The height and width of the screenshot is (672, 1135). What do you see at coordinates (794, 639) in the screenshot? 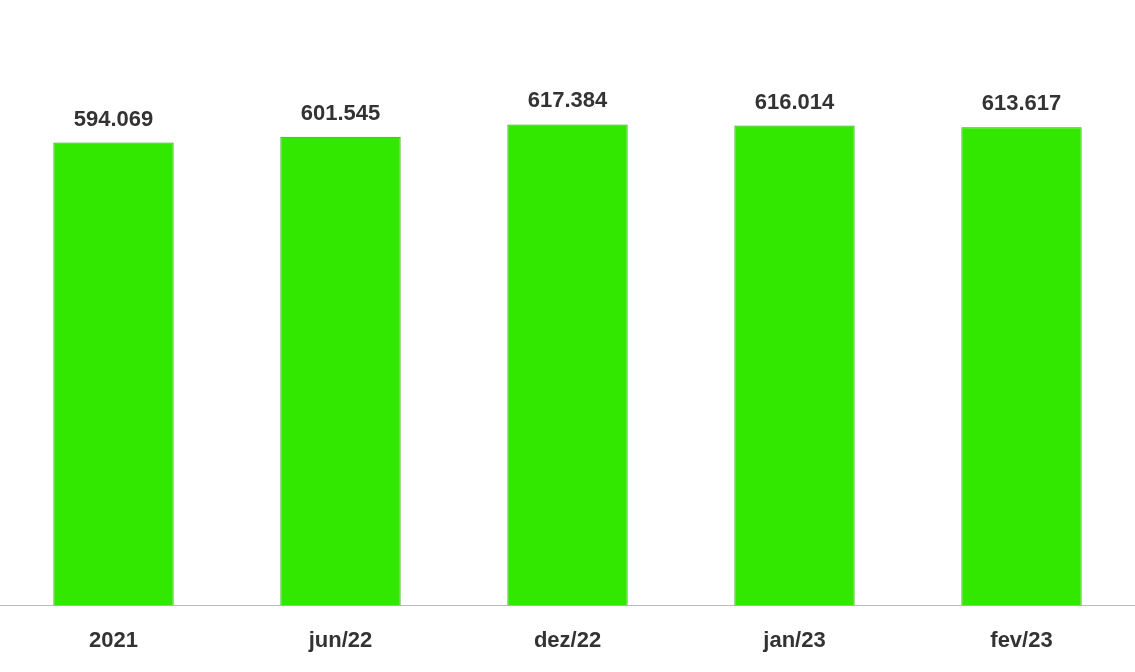
I see `x-tick-label: jan/23` at bounding box center [794, 639].